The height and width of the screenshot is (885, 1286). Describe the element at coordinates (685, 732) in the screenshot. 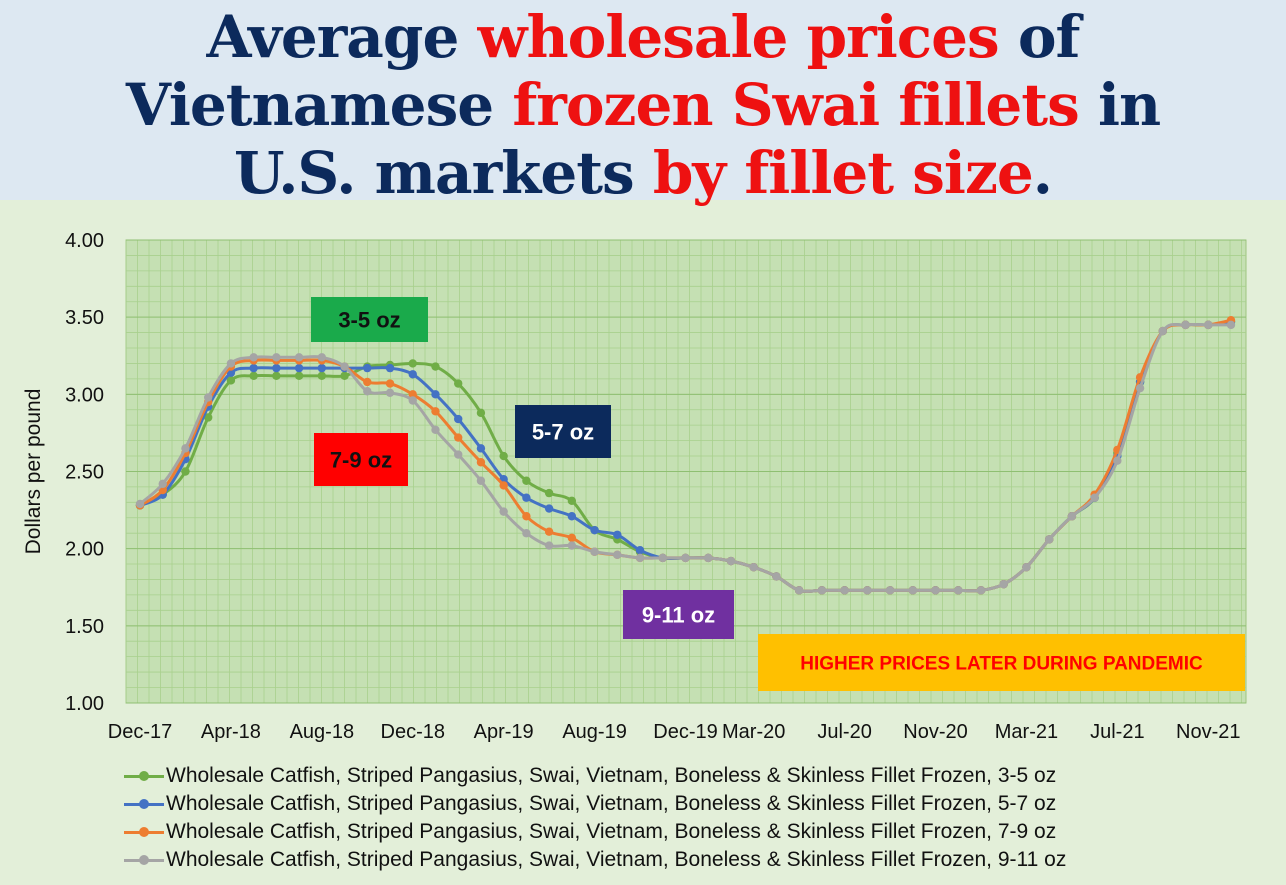

I see `x-tick-label: Dec-19` at that location.